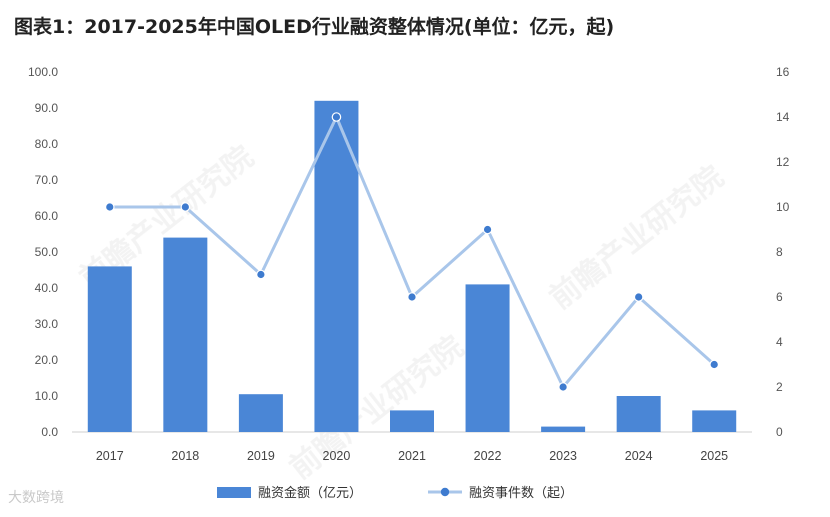 This screenshot has height=517, width=830. What do you see at coordinates (310, 493) in the screenshot?
I see `legend-bar-label: 融资金额（亿元）` at bounding box center [310, 493].